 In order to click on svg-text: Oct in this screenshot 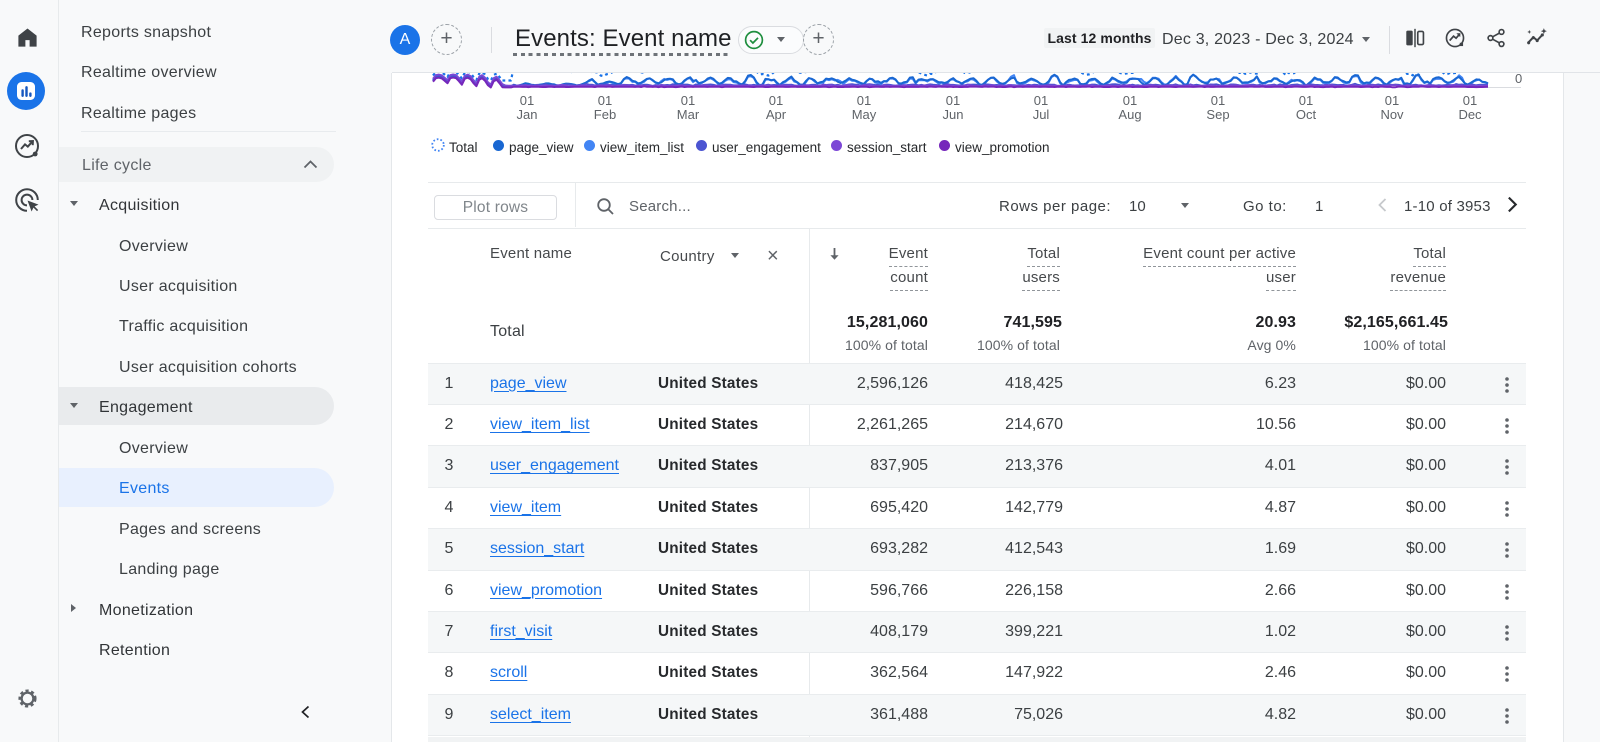, I will do `click(1306, 114)`.